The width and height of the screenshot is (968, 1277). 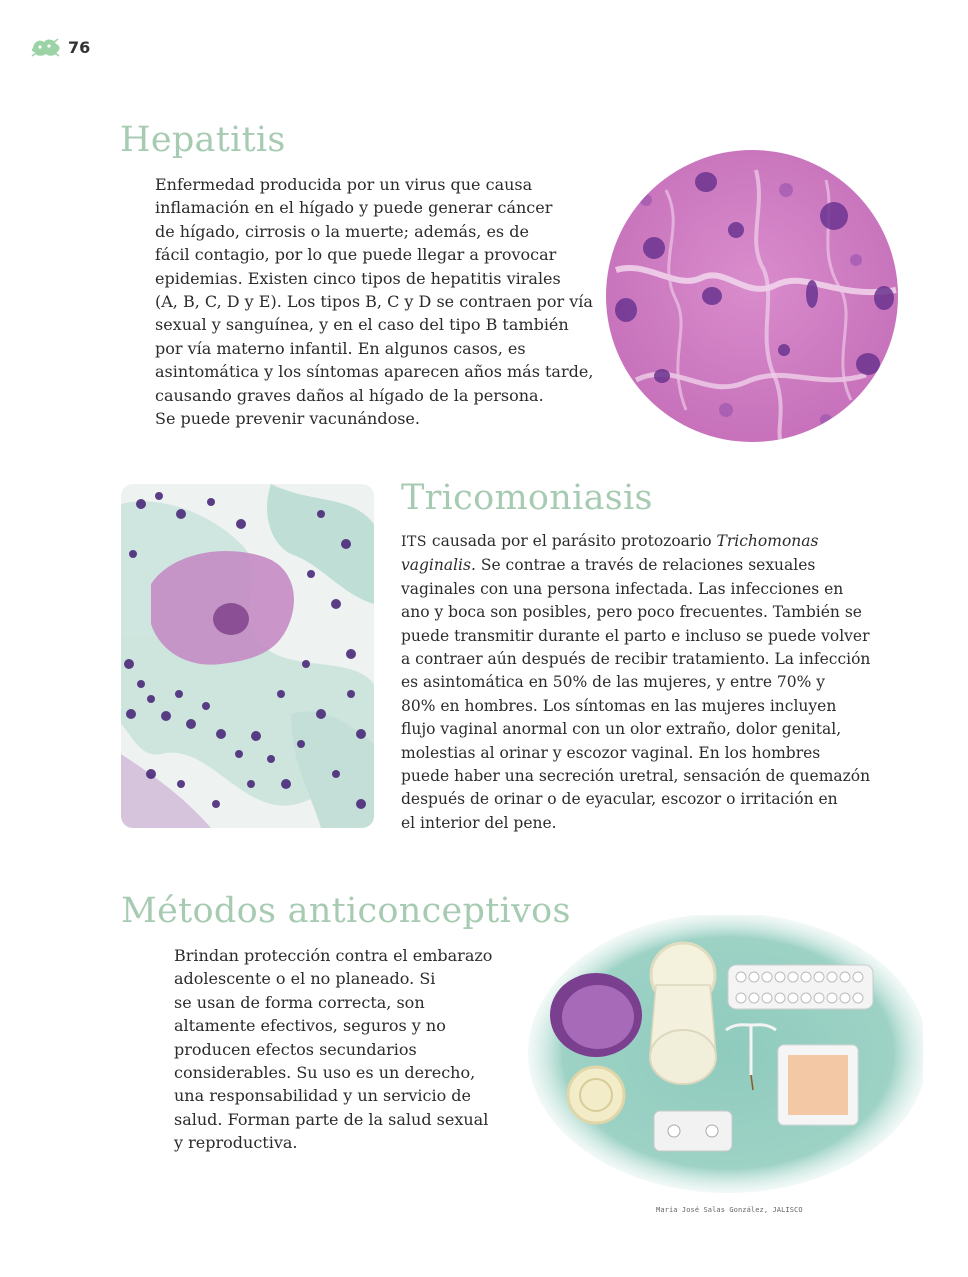 What do you see at coordinates (729, 1210) in the screenshot?
I see `illustration-credit: María José Salas González, JALISCO` at bounding box center [729, 1210].